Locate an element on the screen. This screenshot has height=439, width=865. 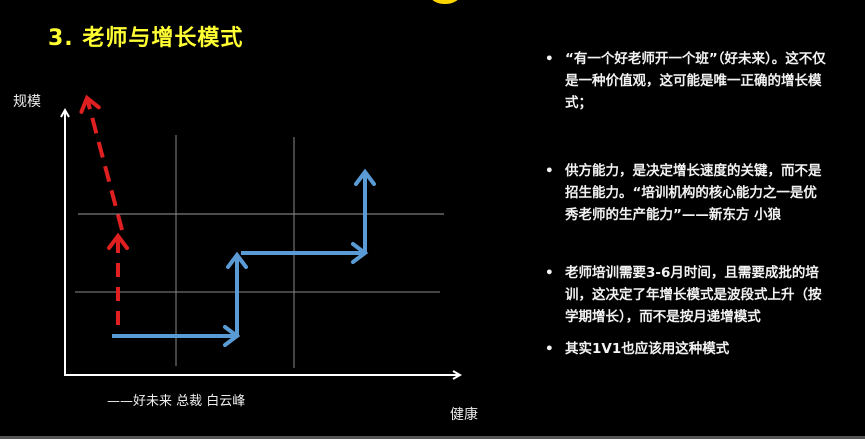
rapid-growth-path is located at coordinates (104, 209).